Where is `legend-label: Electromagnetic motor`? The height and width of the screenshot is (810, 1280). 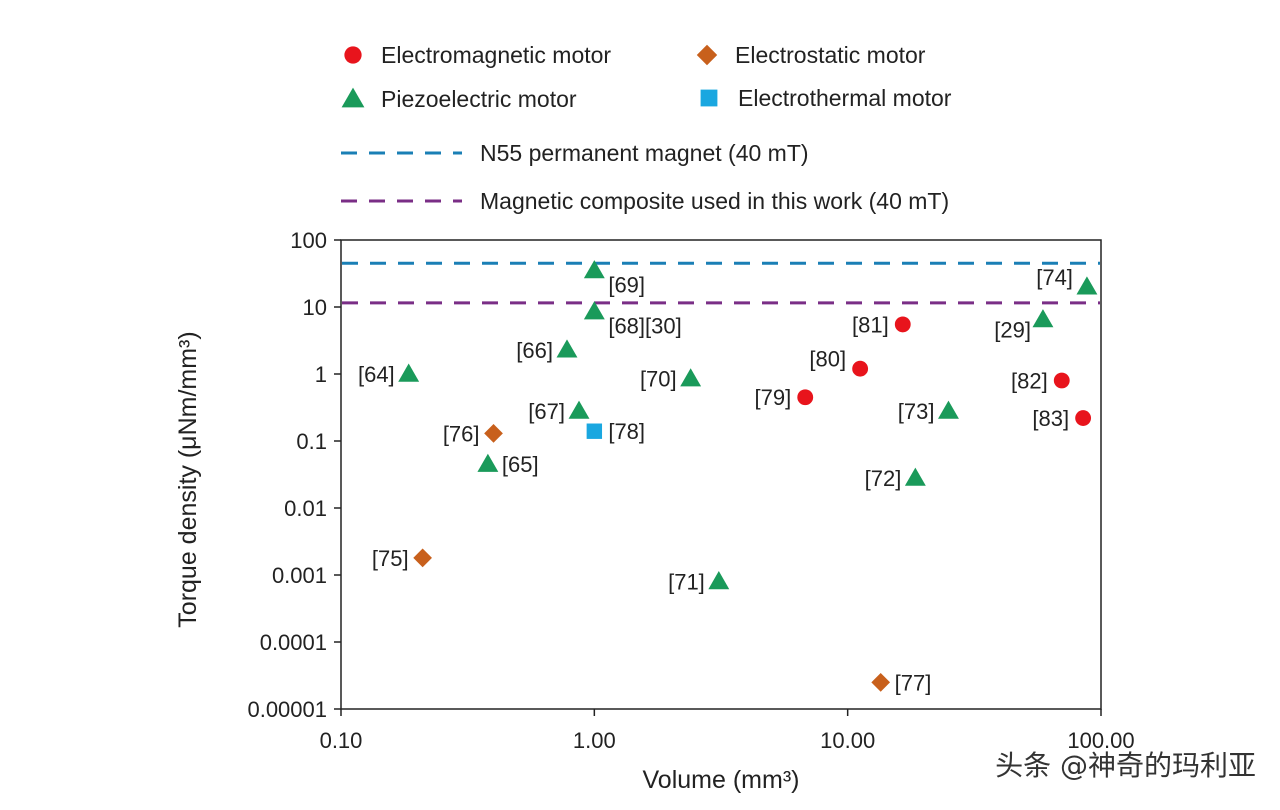 legend-label: Electromagnetic motor is located at coordinates (496, 55).